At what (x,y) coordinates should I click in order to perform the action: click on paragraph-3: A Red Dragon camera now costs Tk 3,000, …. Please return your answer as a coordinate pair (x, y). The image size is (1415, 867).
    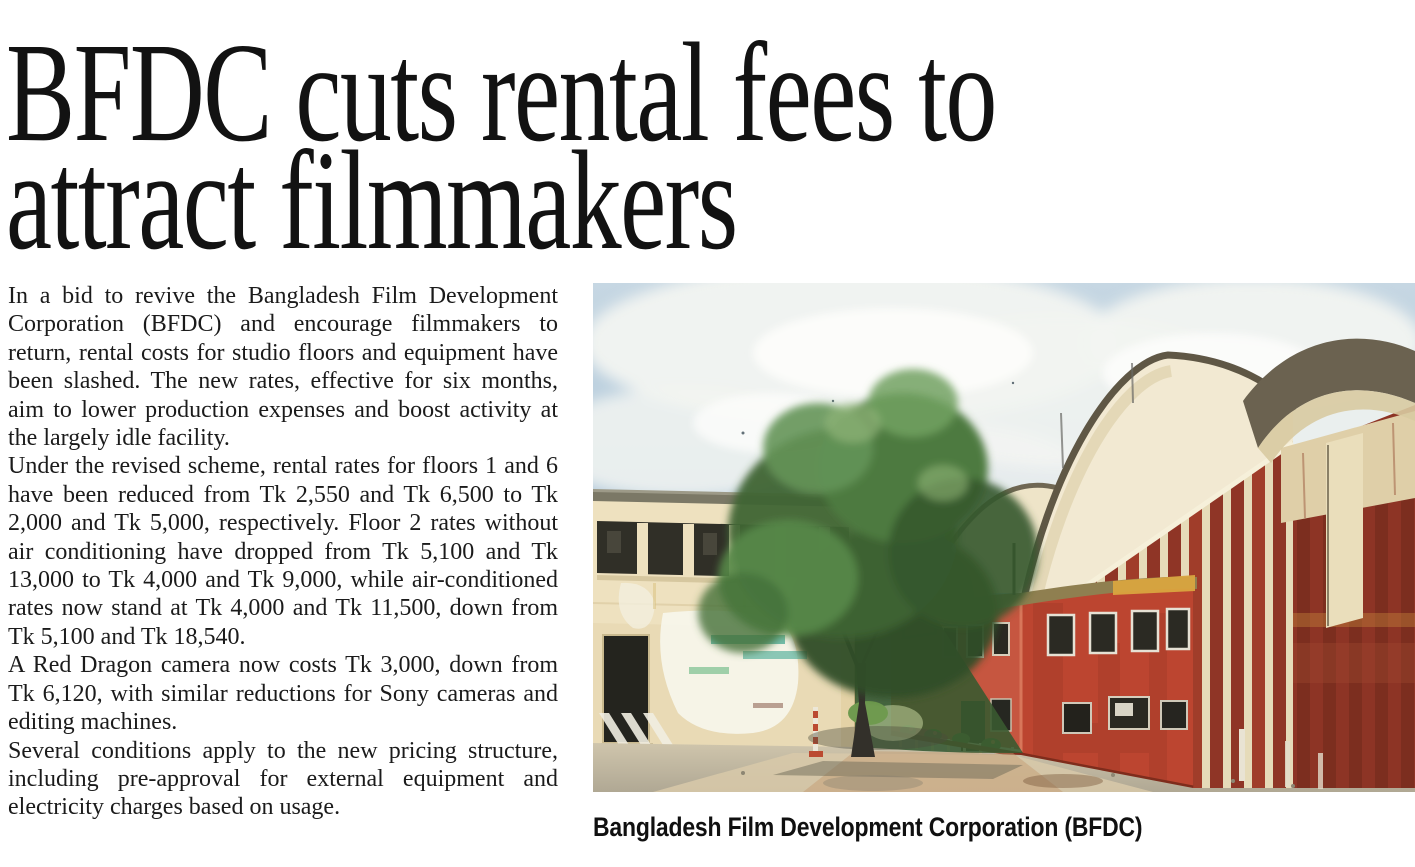
    Looking at the image, I should click on (283, 694).